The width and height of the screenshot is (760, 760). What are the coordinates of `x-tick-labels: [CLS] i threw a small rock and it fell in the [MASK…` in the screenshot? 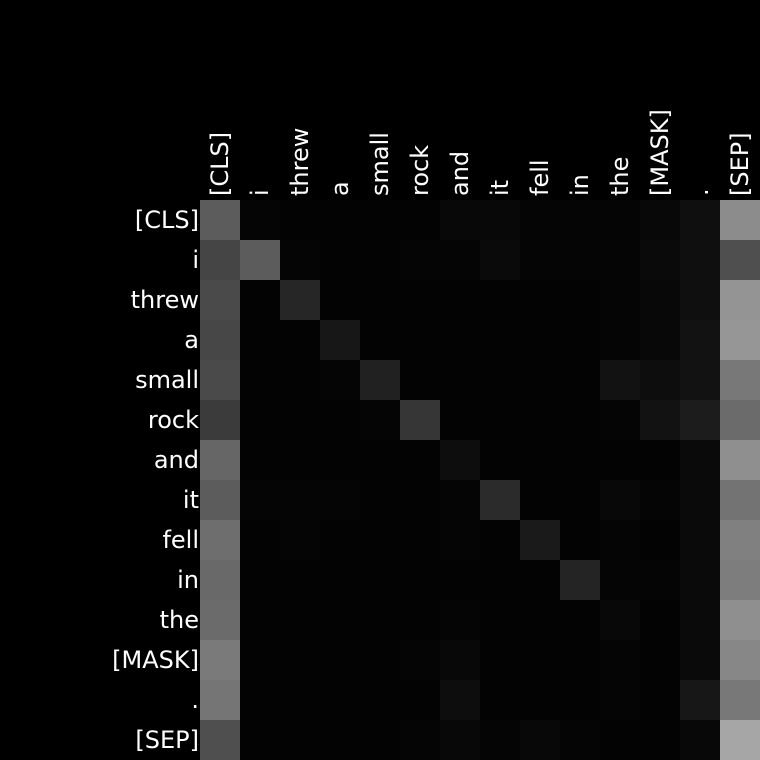 It's located at (480, 152).